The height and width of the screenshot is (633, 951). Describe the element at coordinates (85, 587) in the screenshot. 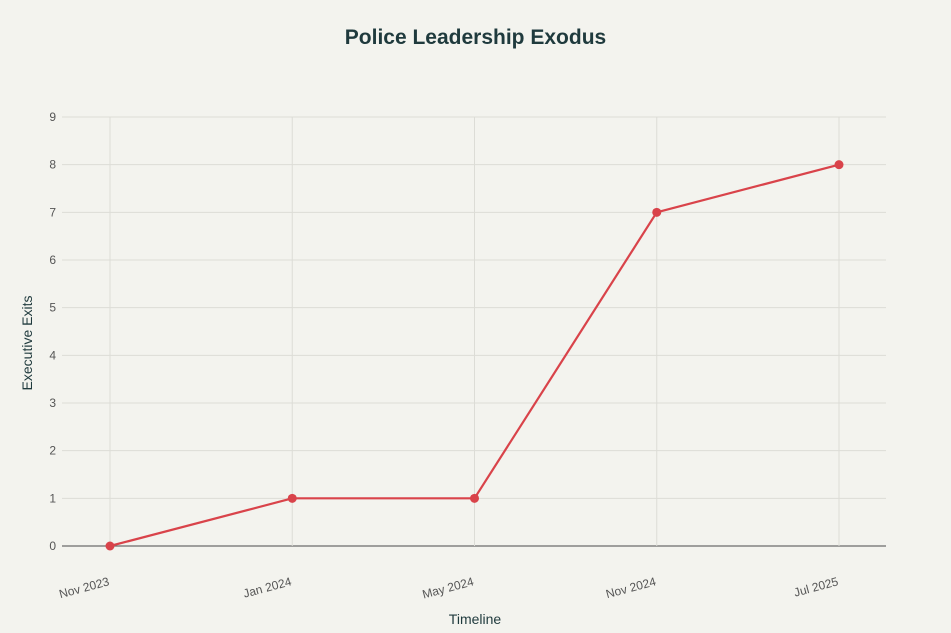

I see `x-tick-label: Nov 2023` at that location.